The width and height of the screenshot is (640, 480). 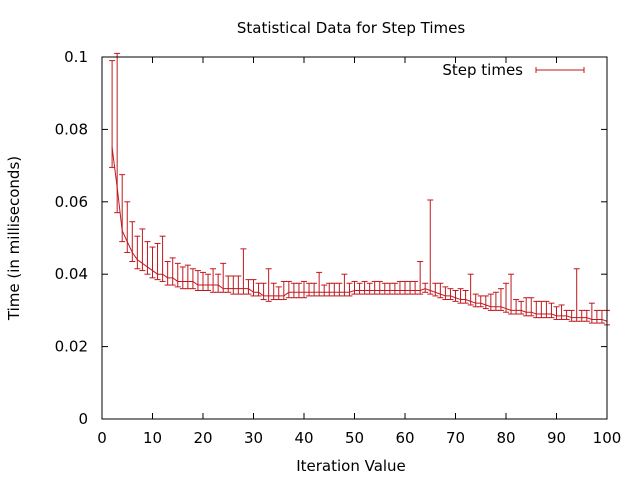 What do you see at coordinates (14, 238) in the screenshot?
I see `y-axis-label: Time (in milliseconds)` at bounding box center [14, 238].